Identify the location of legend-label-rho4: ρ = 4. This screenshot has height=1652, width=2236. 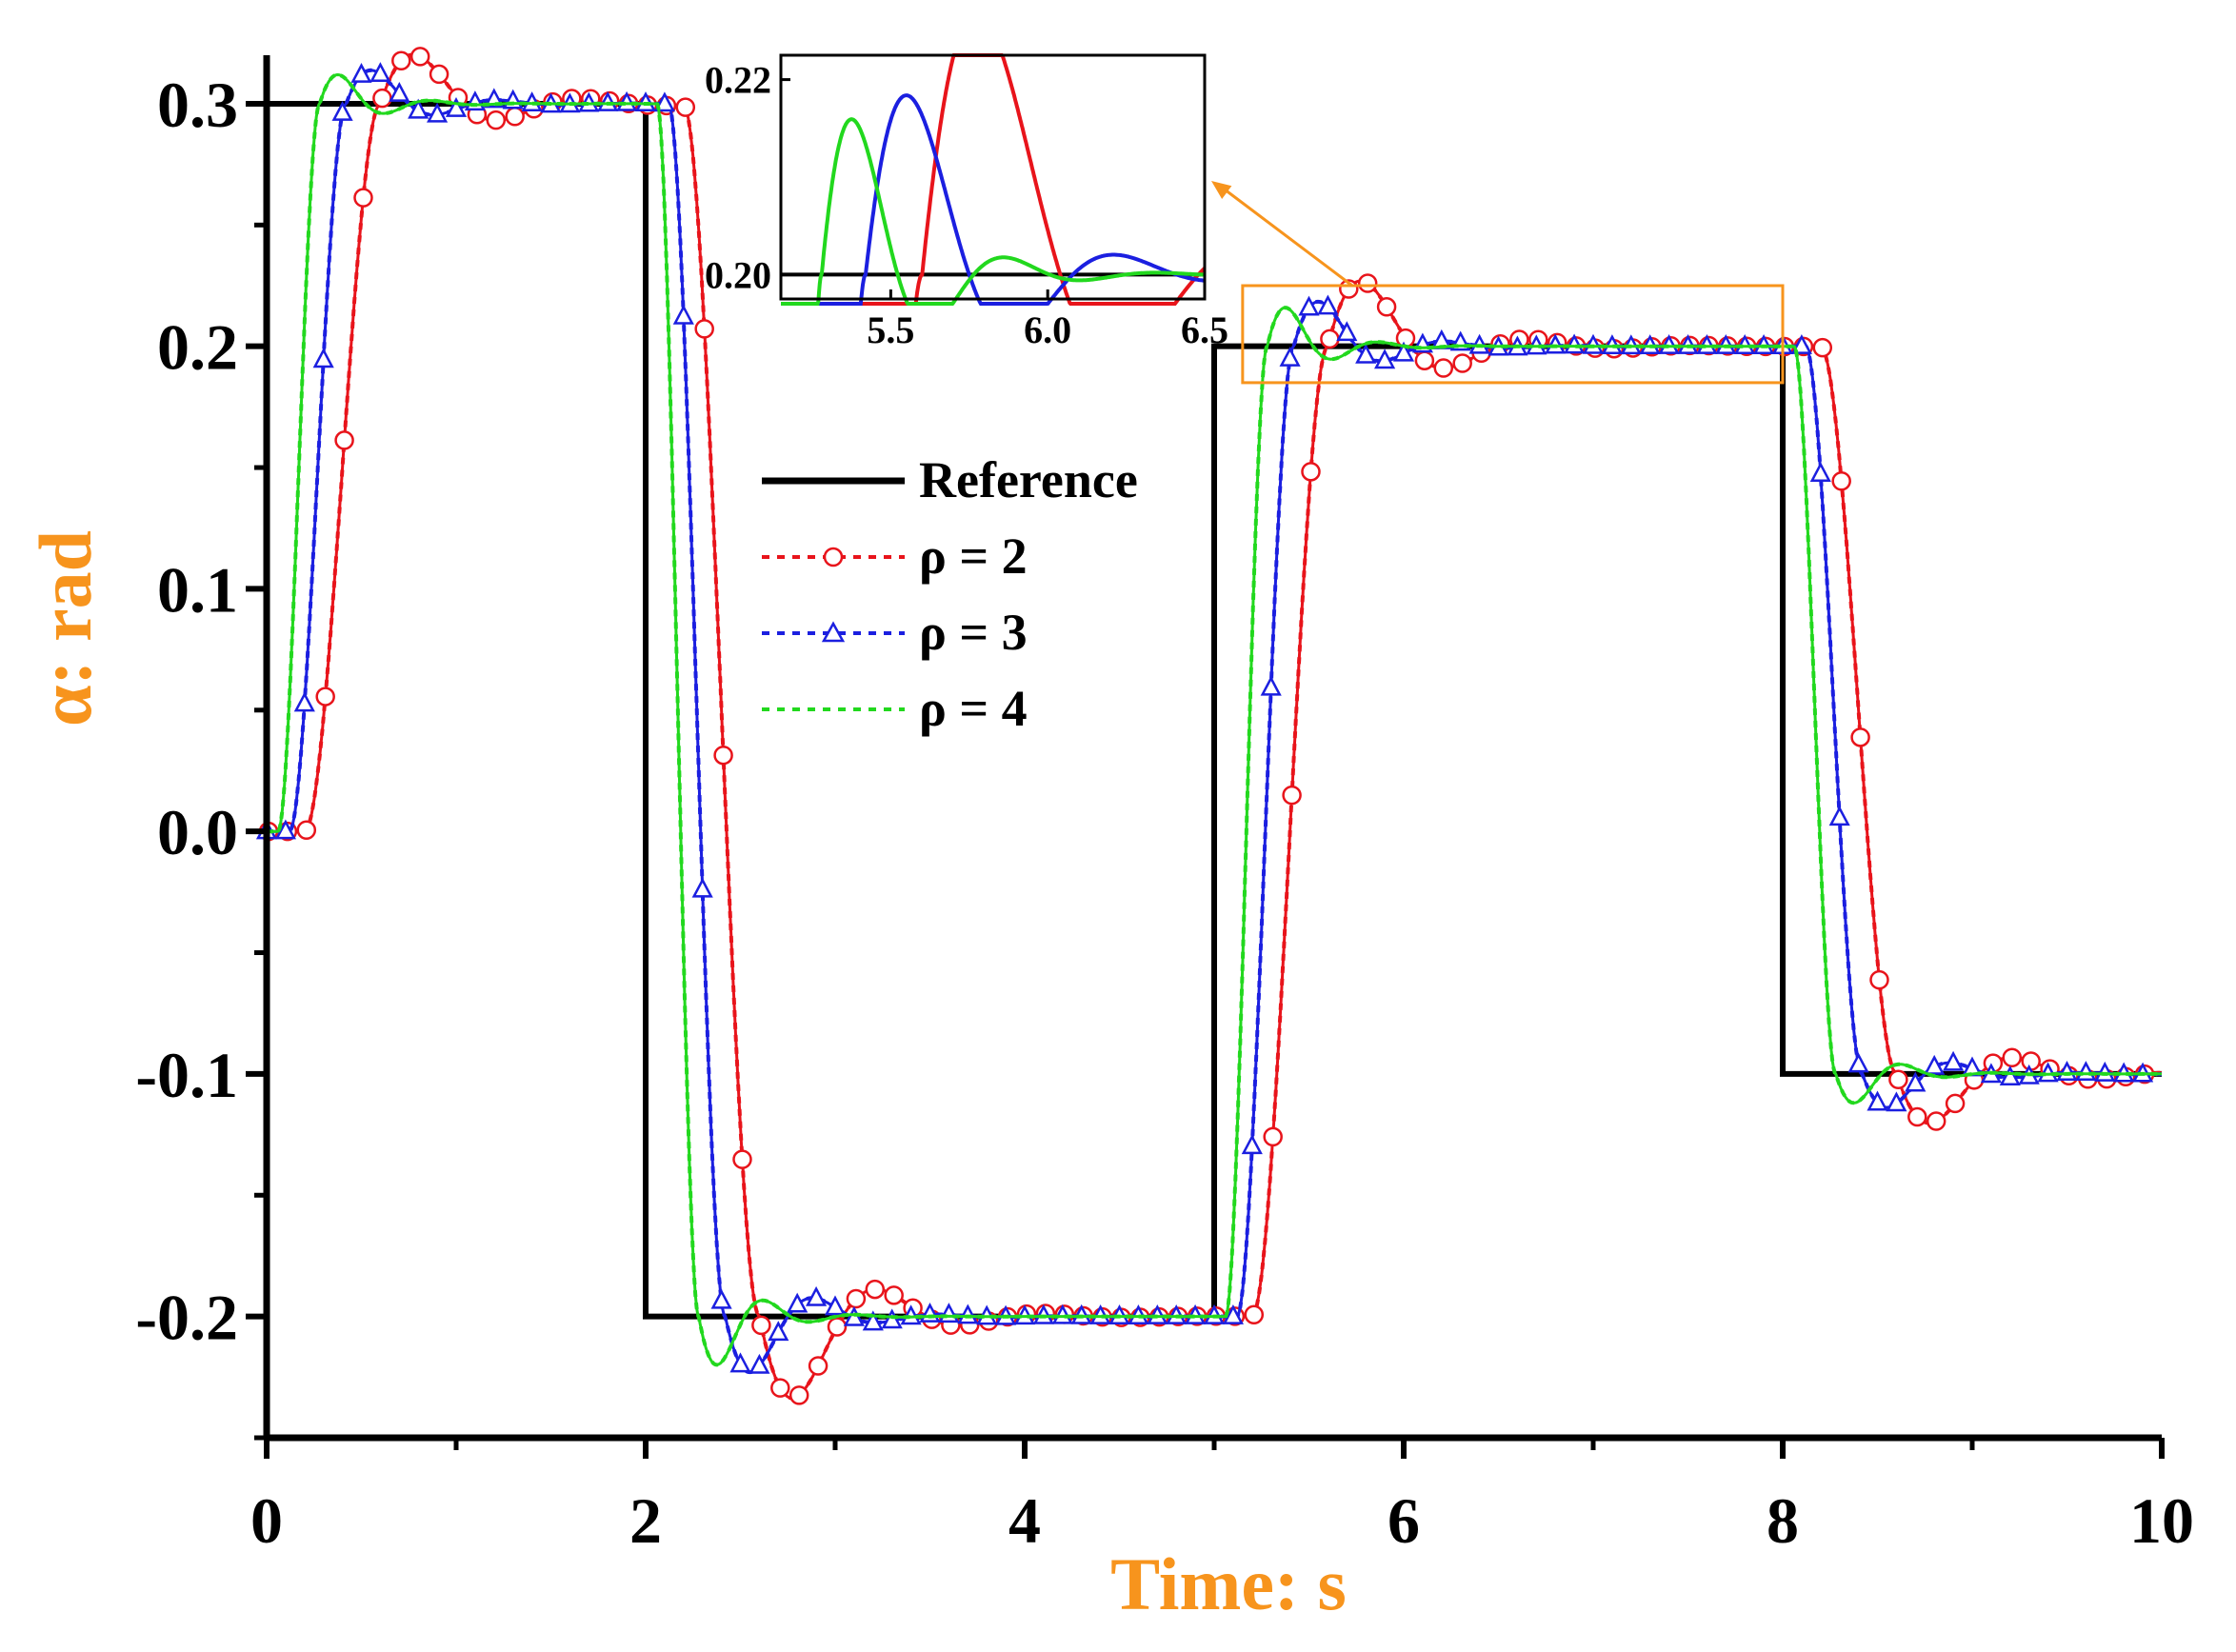
(974, 708).